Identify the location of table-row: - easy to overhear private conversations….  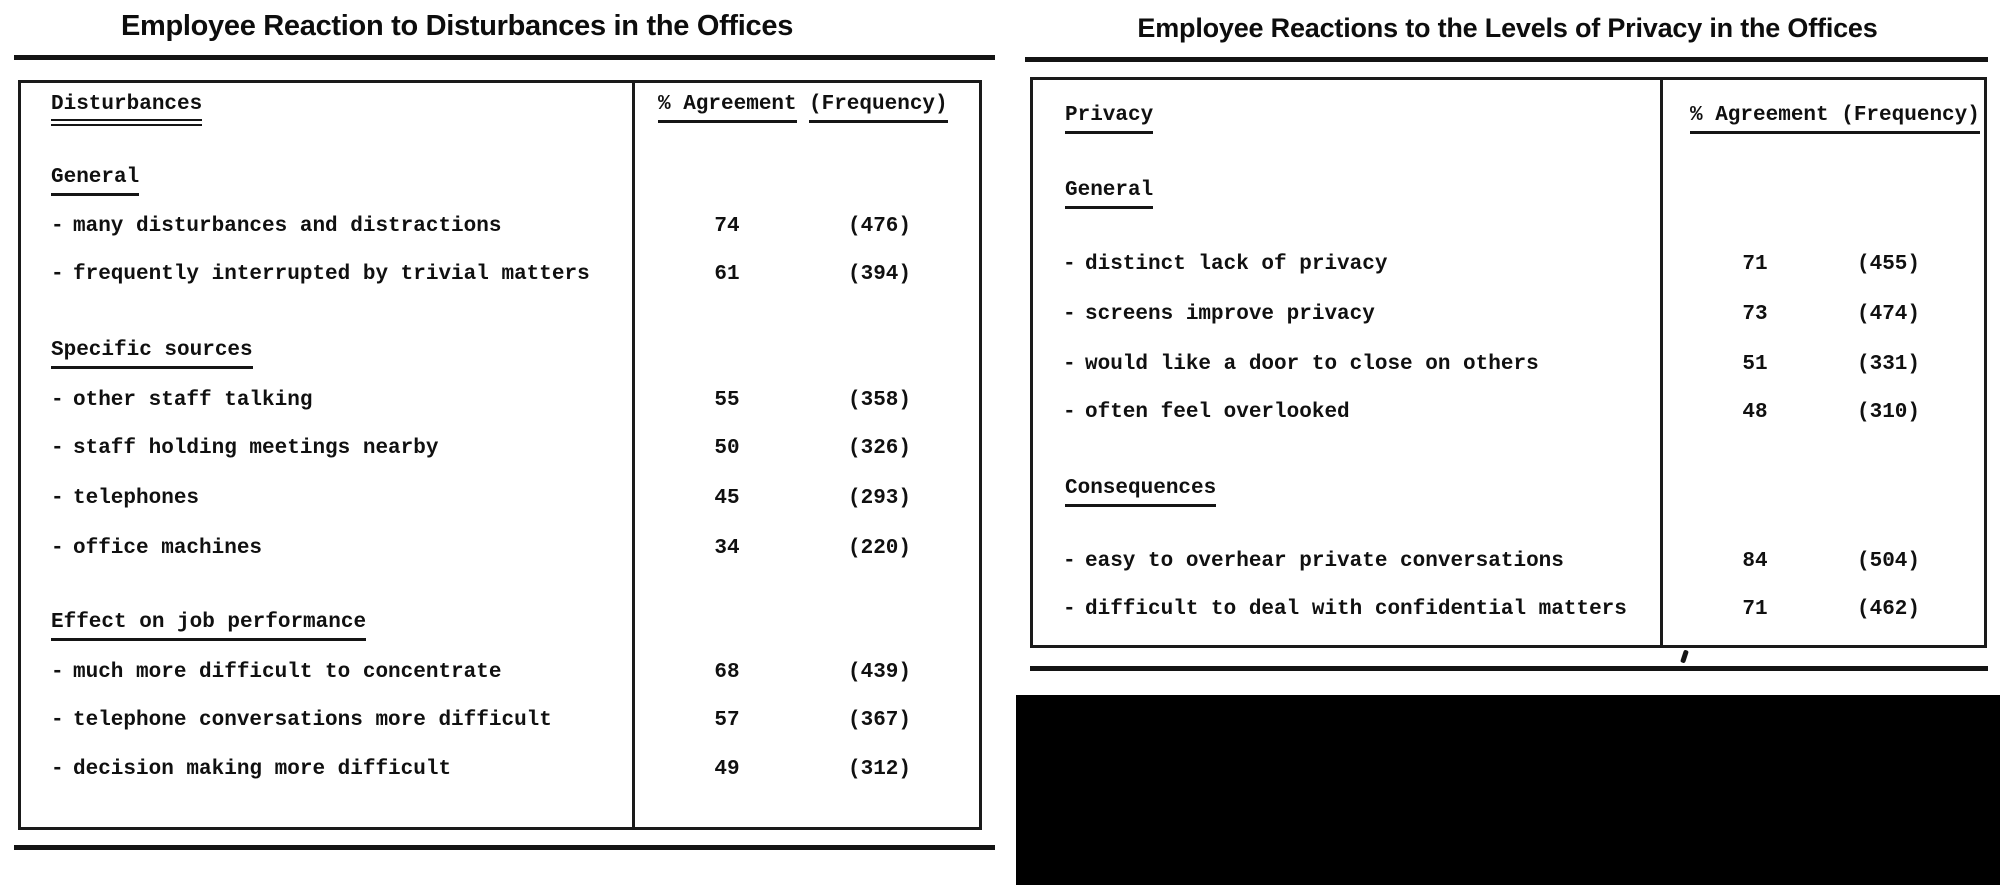
(1508, 562).